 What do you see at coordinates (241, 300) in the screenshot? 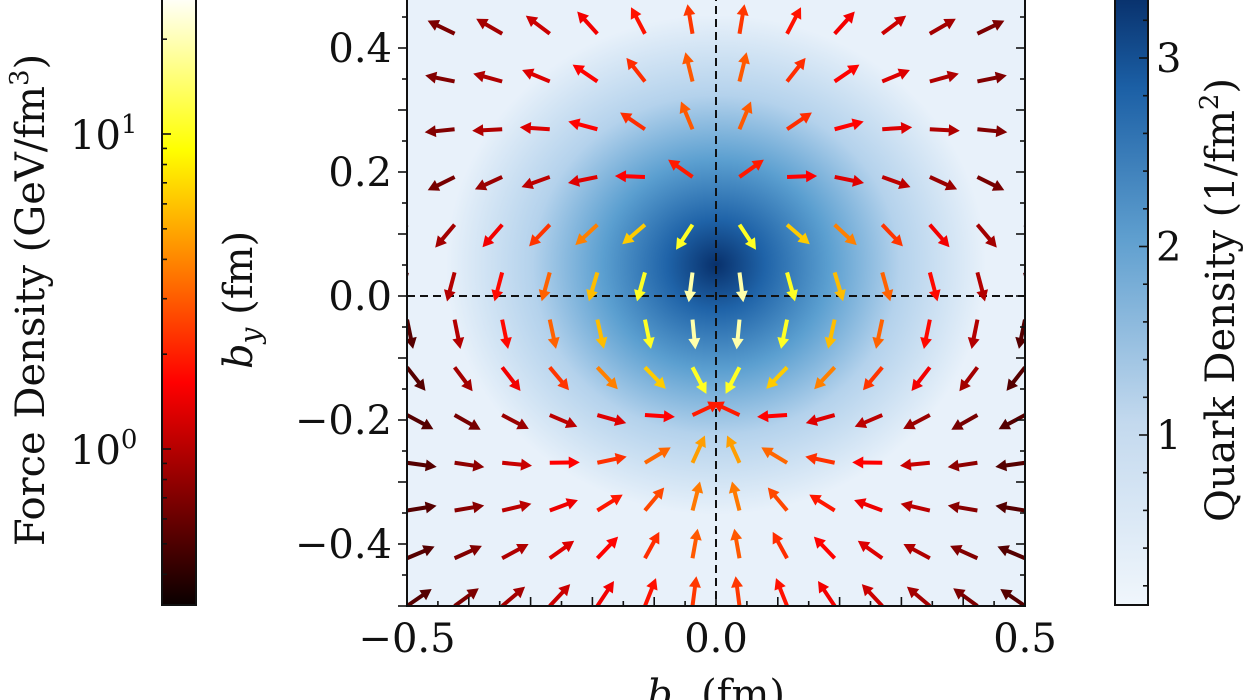
I see `y-axis-label: by (fm)` at bounding box center [241, 300].